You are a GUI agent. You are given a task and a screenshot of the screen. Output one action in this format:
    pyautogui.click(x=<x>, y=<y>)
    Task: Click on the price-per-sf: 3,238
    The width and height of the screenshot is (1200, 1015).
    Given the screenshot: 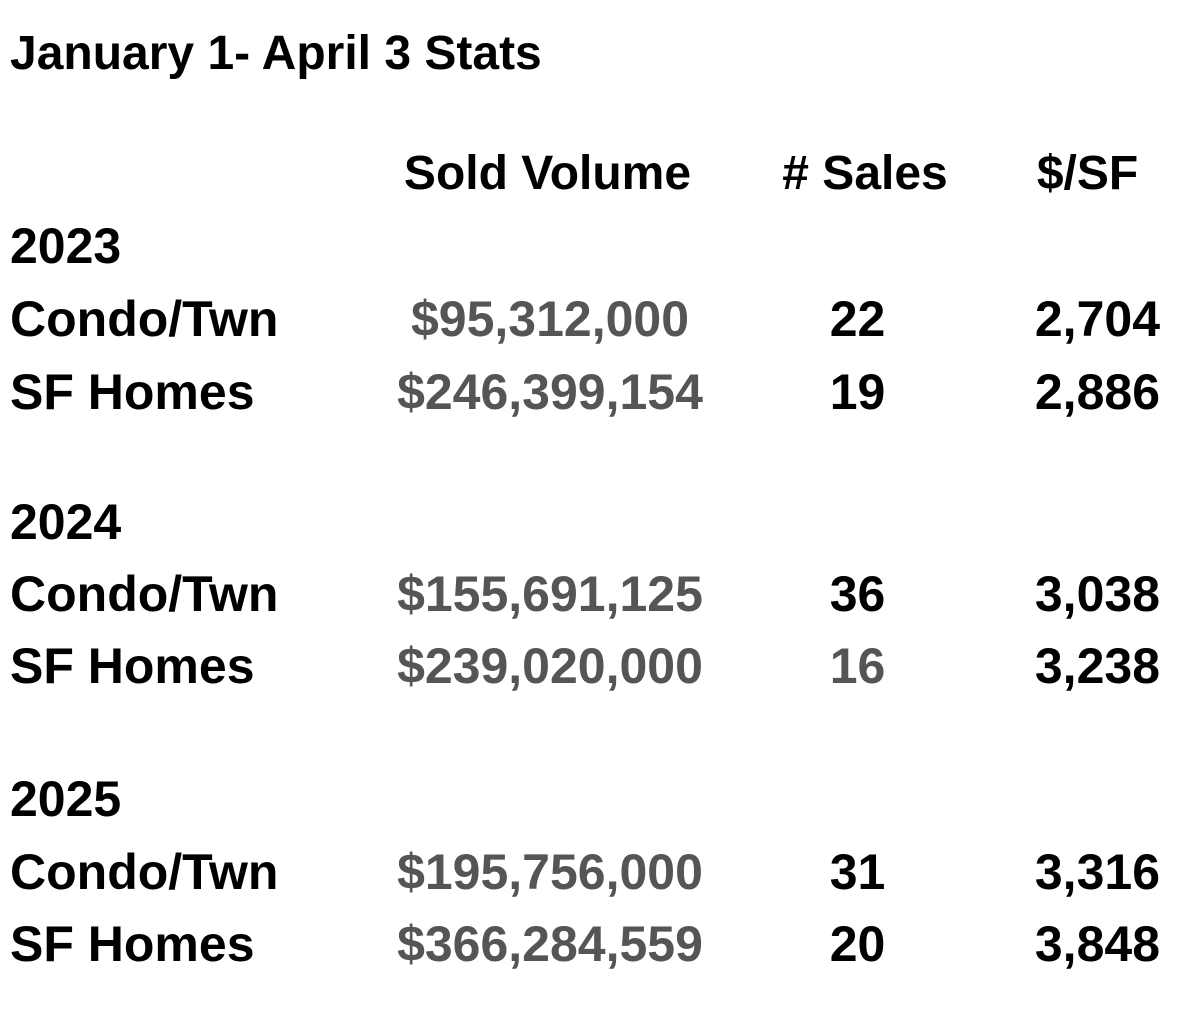 What is the action you would take?
    pyautogui.click(x=1097, y=666)
    